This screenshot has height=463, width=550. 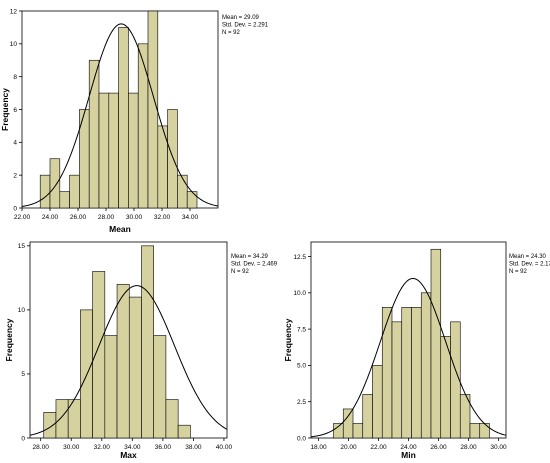 What do you see at coordinates (15, 77) in the screenshot?
I see `y-tick-label: 8` at bounding box center [15, 77].